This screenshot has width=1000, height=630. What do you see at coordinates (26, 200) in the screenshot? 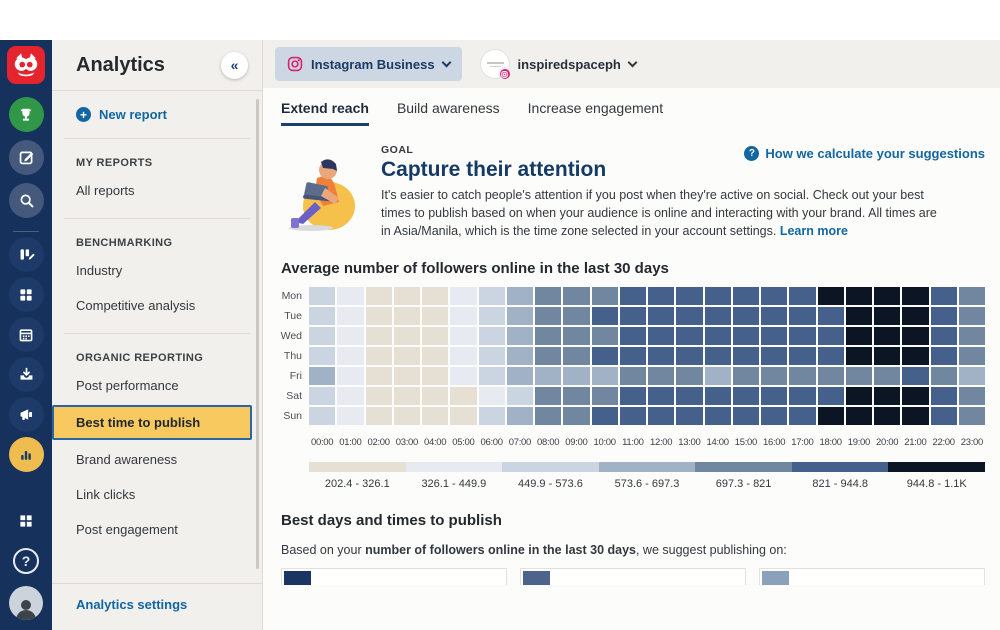
I see `search-icon` at bounding box center [26, 200].